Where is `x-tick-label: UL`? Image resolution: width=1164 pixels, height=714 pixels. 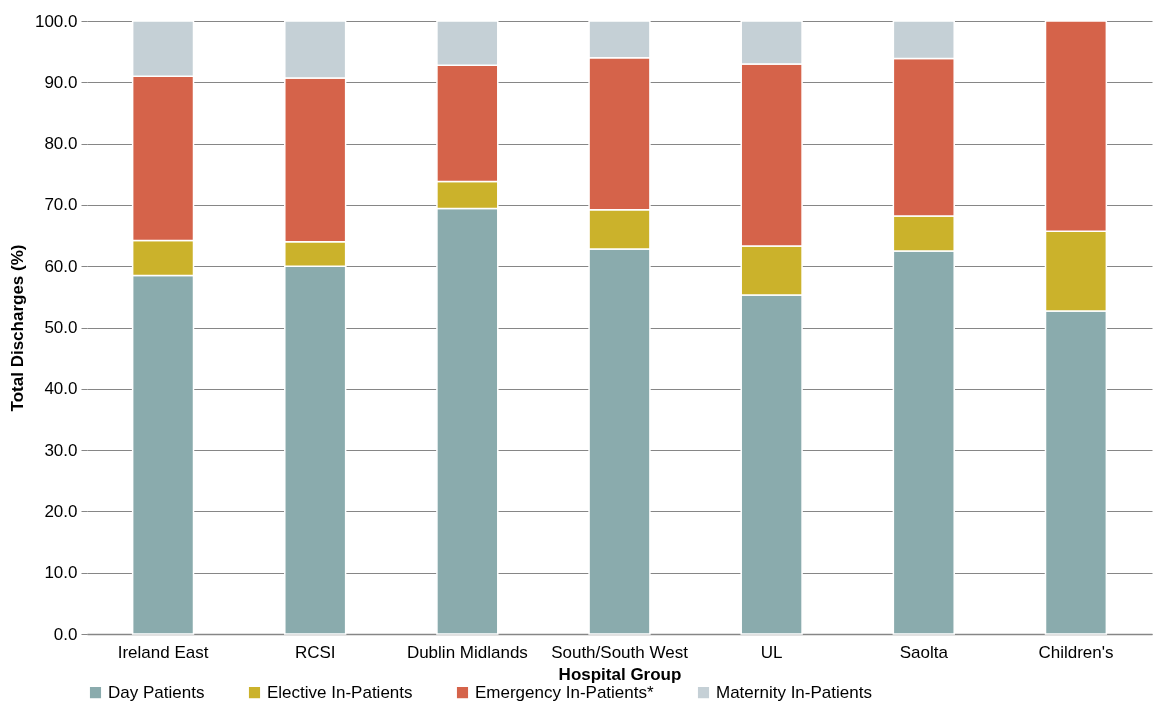
x-tick-label: UL is located at coordinates (771, 652).